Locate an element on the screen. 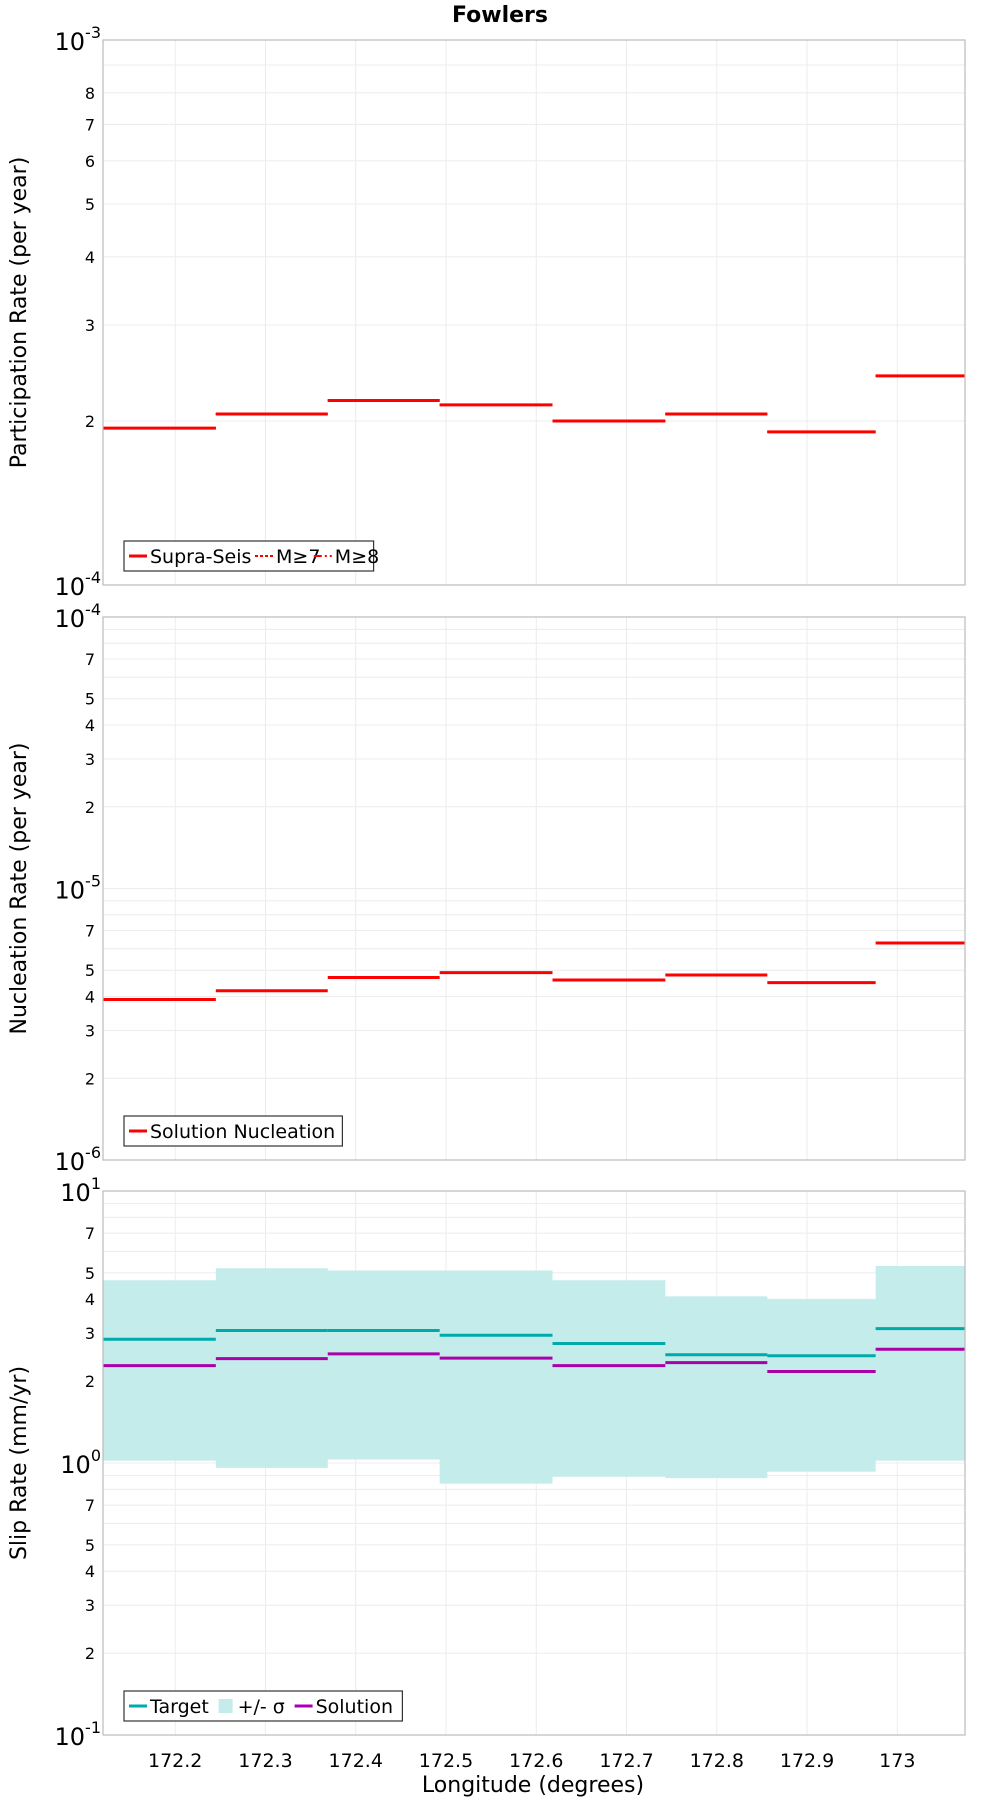  legend-label: Supra-Seis is located at coordinates (200, 557).